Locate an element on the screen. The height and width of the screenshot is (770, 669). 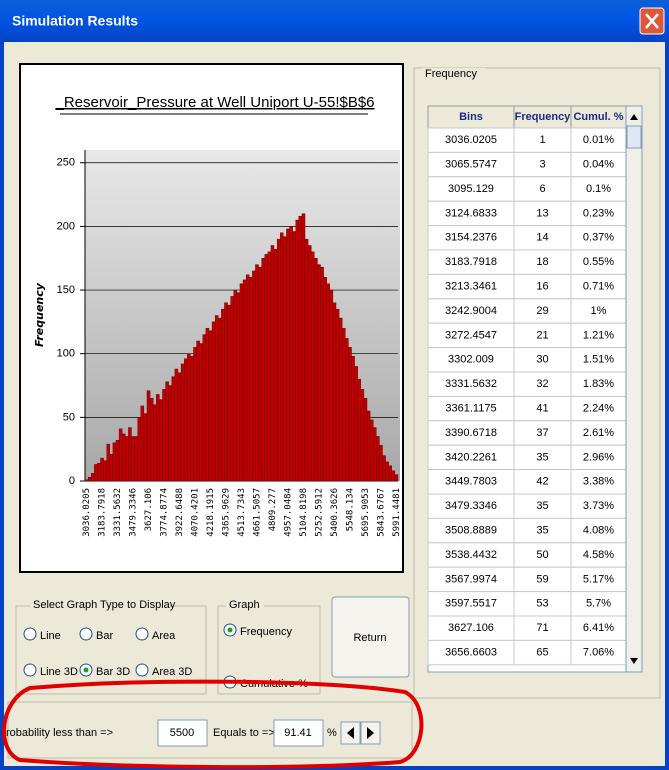
cell-text: 5.17% is located at coordinates (598, 579).